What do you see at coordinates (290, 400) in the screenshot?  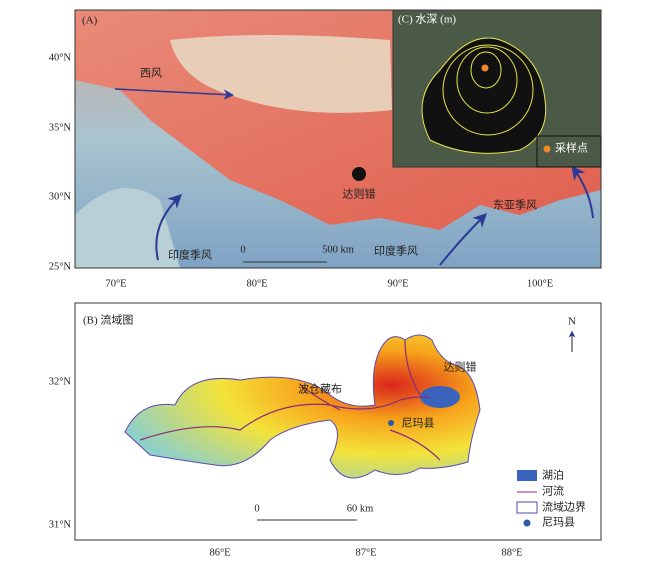 I see `river` at bounding box center [290, 400].